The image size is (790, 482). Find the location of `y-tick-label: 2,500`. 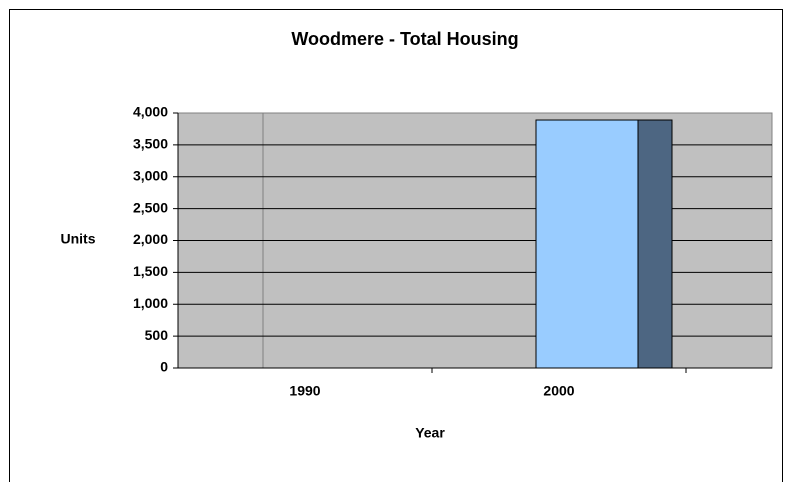

y-tick-label: 2,500 is located at coordinates (150, 207).